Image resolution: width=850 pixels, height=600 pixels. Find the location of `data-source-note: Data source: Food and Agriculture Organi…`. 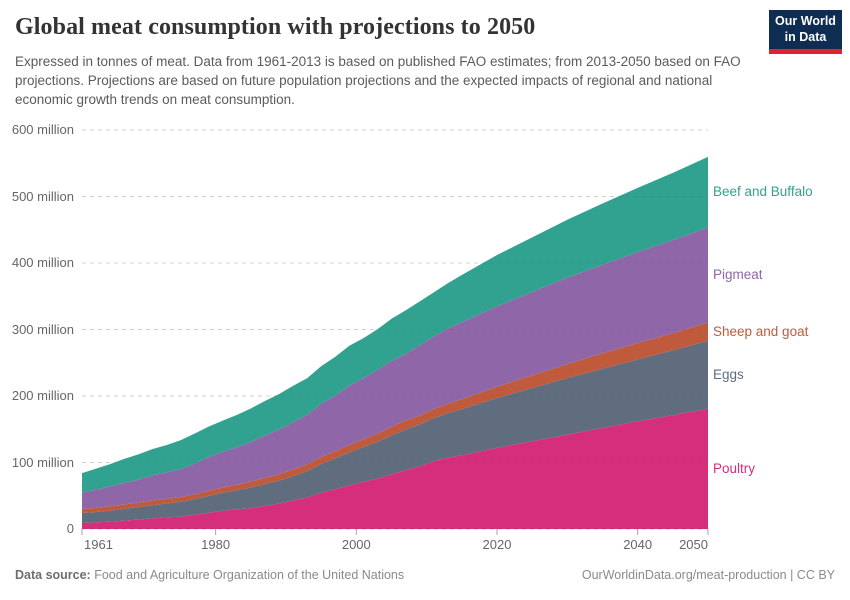

data-source-note: Data source: Food and Agriculture Organi… is located at coordinates (209, 575).